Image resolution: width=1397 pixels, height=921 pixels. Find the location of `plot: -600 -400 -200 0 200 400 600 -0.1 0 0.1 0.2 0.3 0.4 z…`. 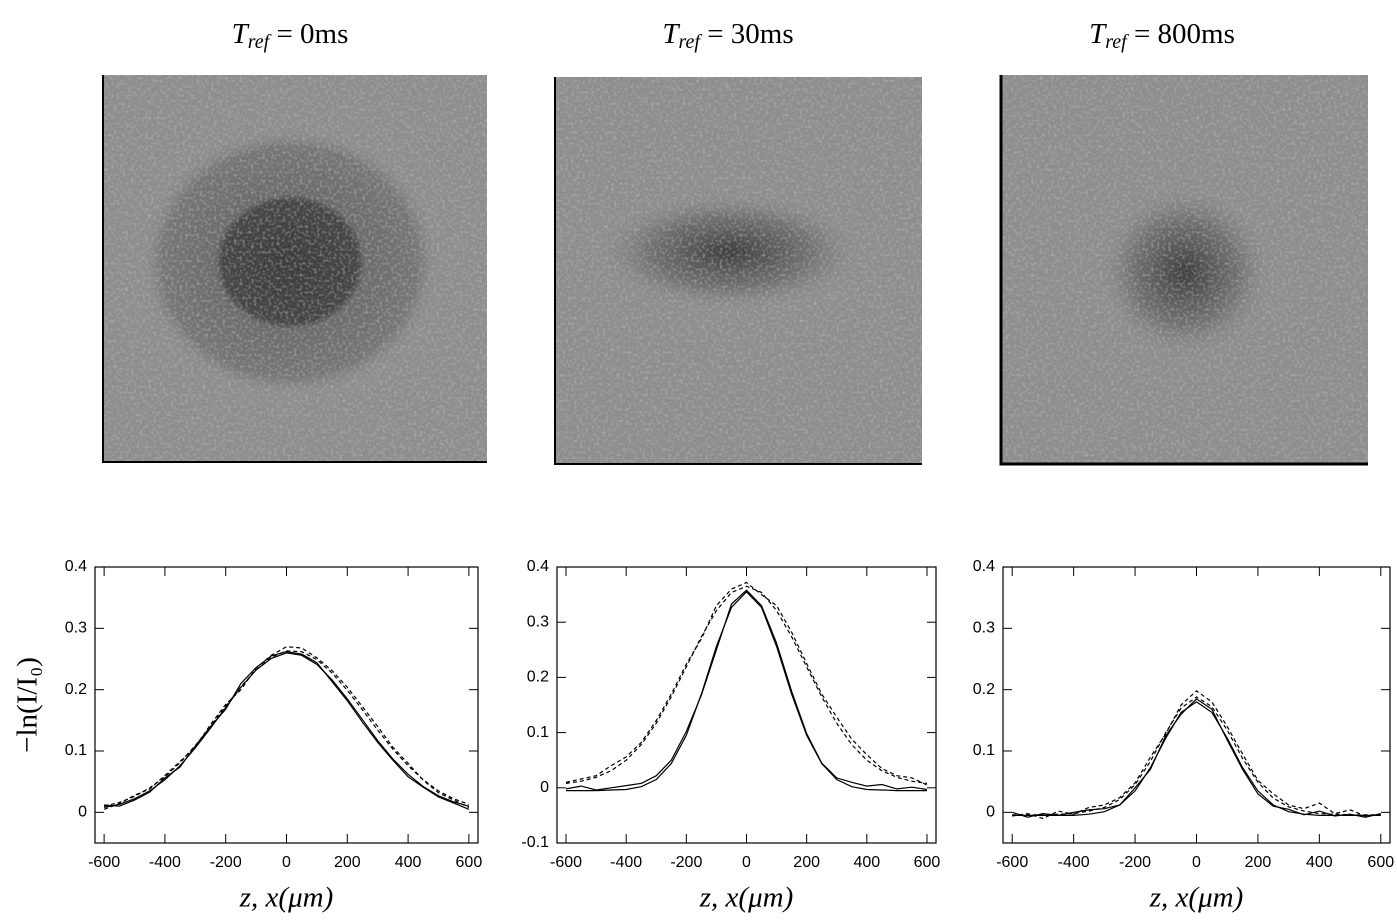

plot: -600 -400 -200 0 200 400 600 -0.1 0 0.1 0.2 0.3 0.4 z… is located at coordinates (730, 735).